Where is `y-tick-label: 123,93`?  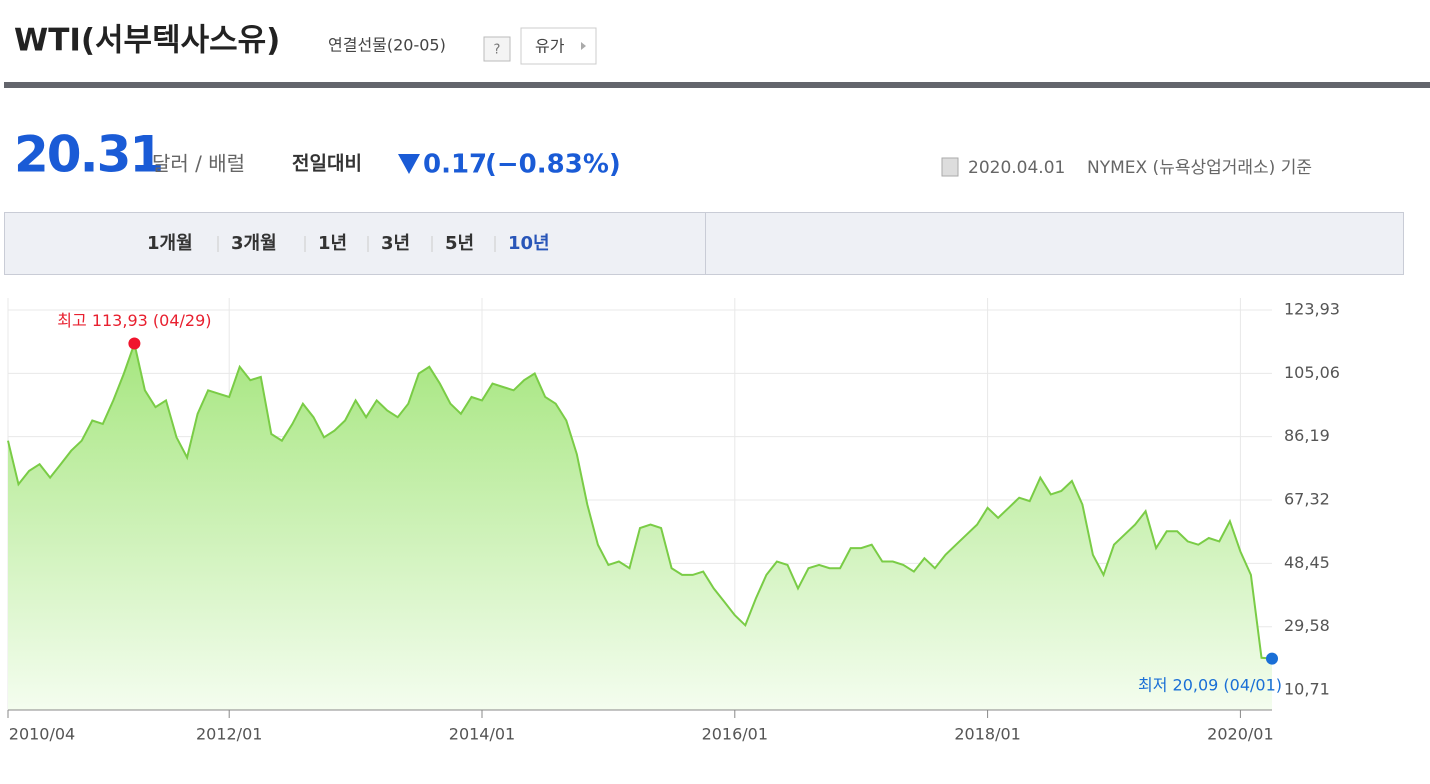 y-tick-label: 123,93 is located at coordinates (1312, 308).